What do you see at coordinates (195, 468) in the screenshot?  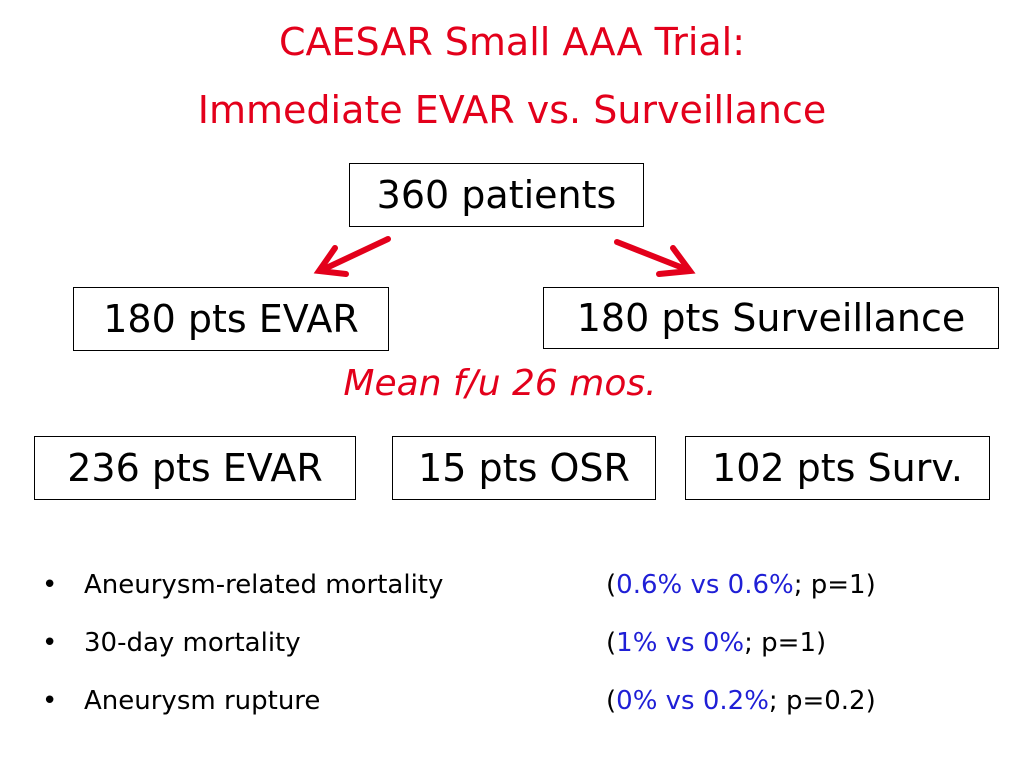 I see `outcome-evar-box: 236 pts EVAR` at bounding box center [195, 468].